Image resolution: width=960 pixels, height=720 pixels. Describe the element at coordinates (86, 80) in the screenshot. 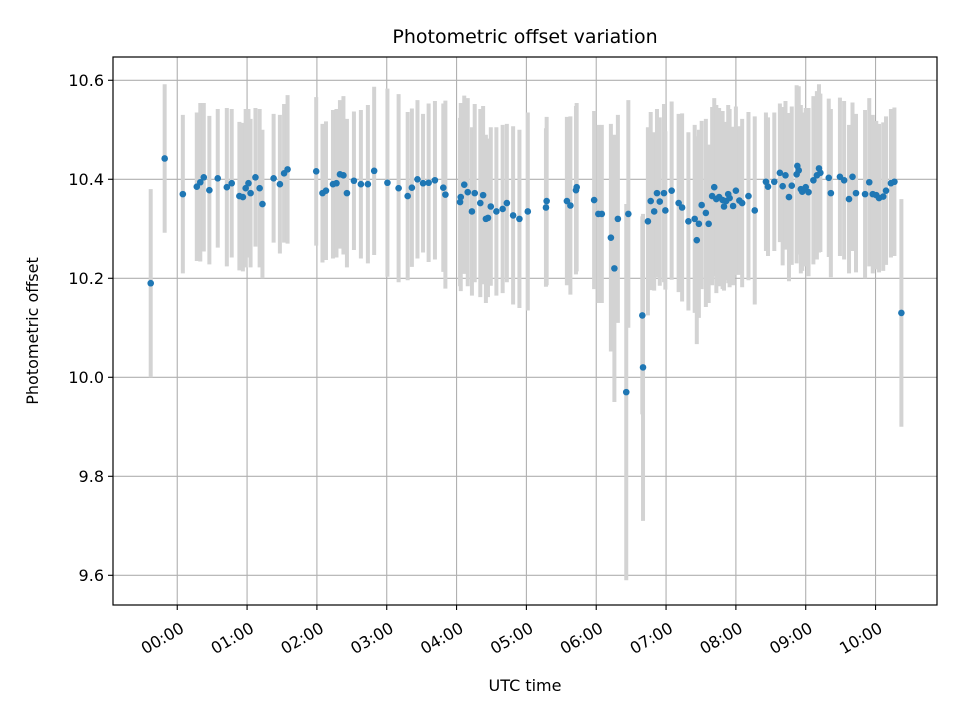

I see `y-tick-label: 10.6` at that location.